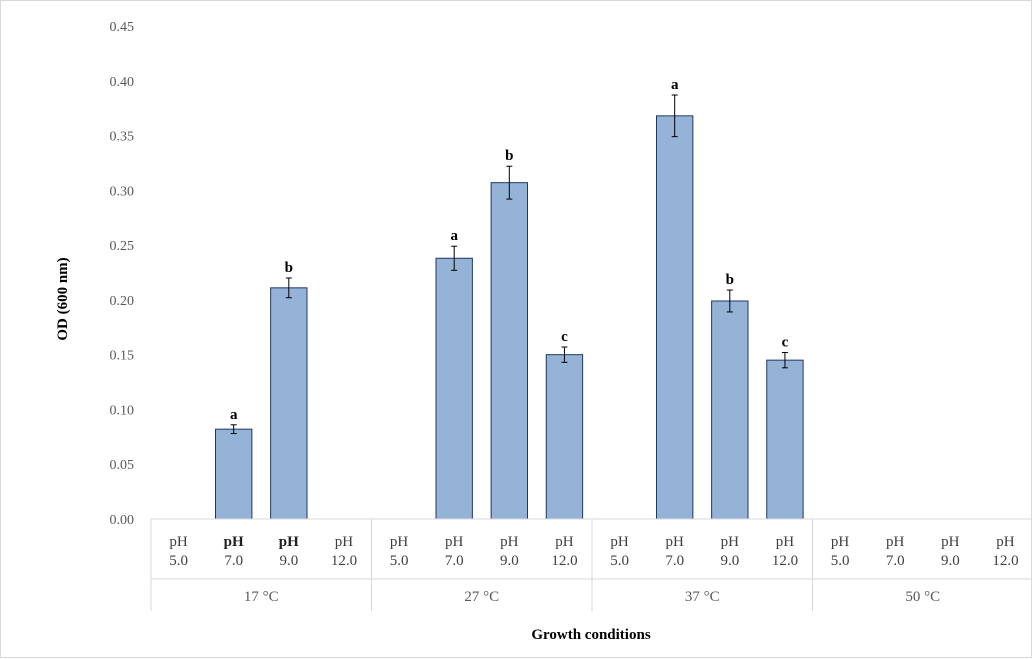  What do you see at coordinates (122, 137) in the screenshot?
I see `y-tick-label: 0.35` at bounding box center [122, 137].